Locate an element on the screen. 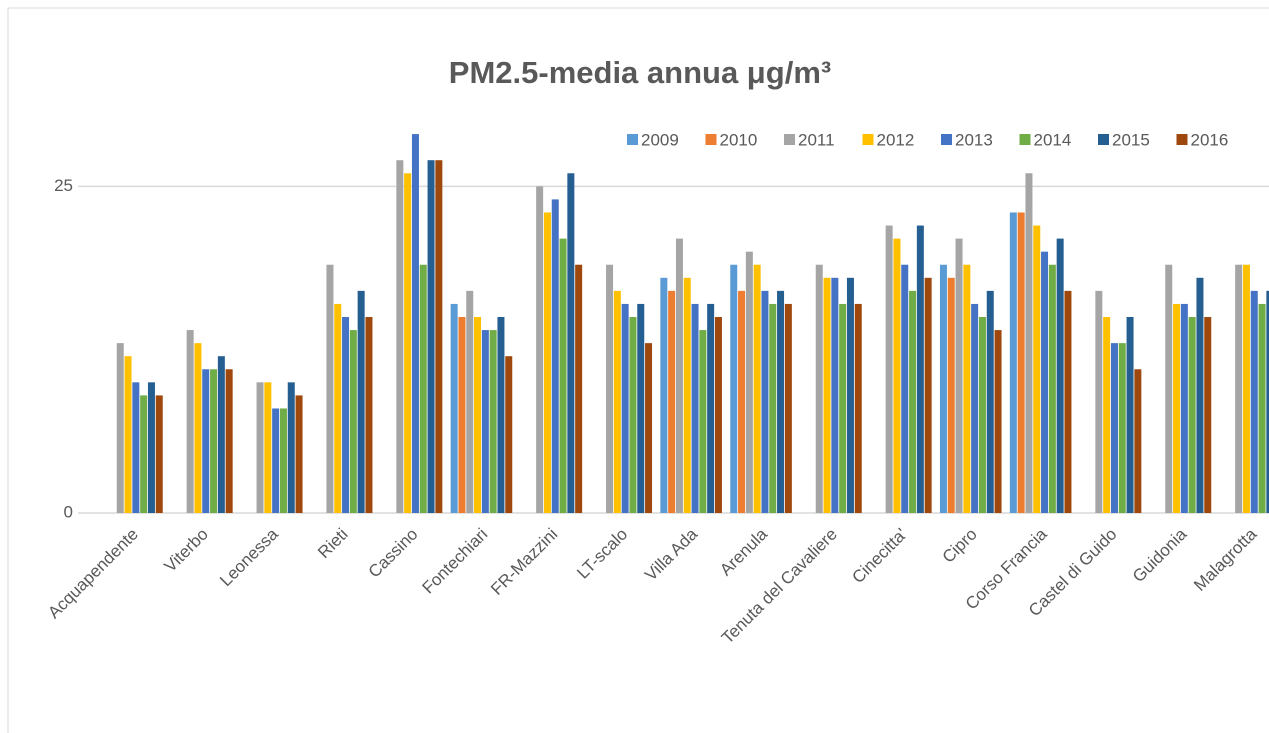 Image resolution: width=1269 pixels, height=733 pixels. legend-label: 2016 is located at coordinates (1210, 139).